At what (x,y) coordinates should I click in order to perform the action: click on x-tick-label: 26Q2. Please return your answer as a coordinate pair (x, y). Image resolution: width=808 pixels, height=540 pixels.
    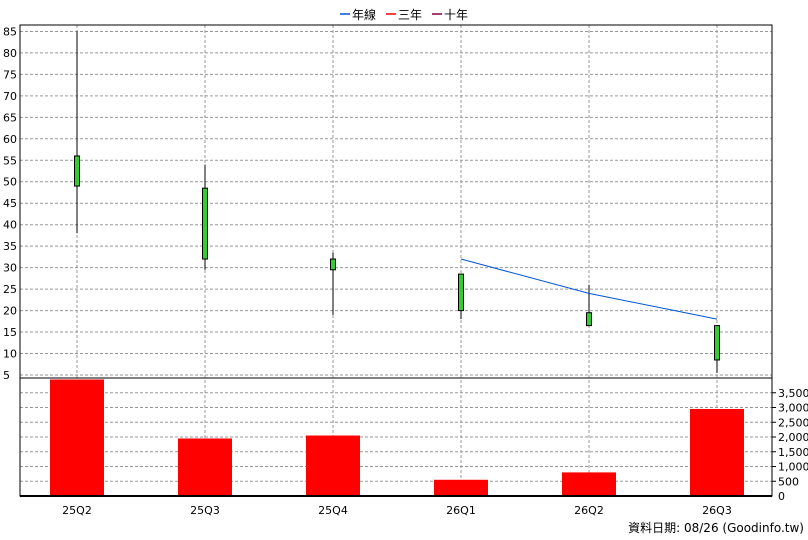
    Looking at the image, I should click on (589, 510).